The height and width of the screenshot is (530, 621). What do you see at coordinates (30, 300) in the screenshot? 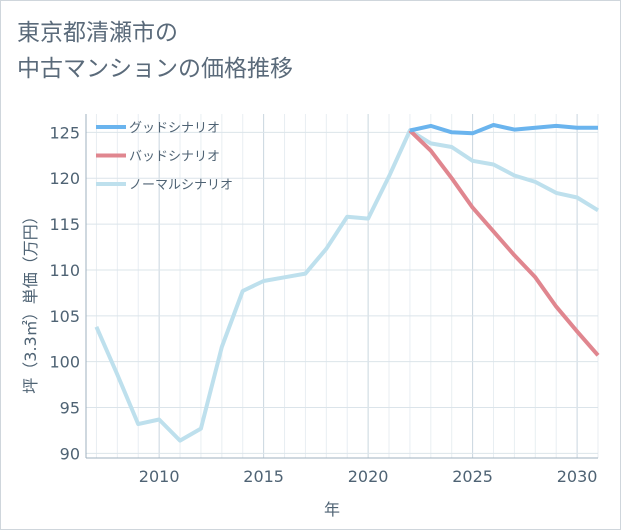
I see `y-axis-label: 坪（3.3㎡）単価（万円）` at bounding box center [30, 300].